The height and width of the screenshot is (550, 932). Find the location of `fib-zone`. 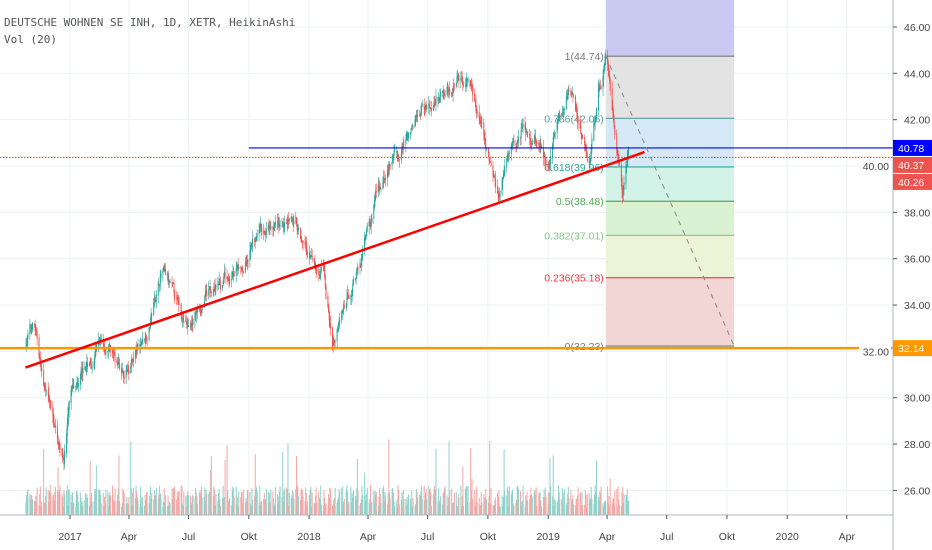

fib-zone is located at coordinates (670, 312).